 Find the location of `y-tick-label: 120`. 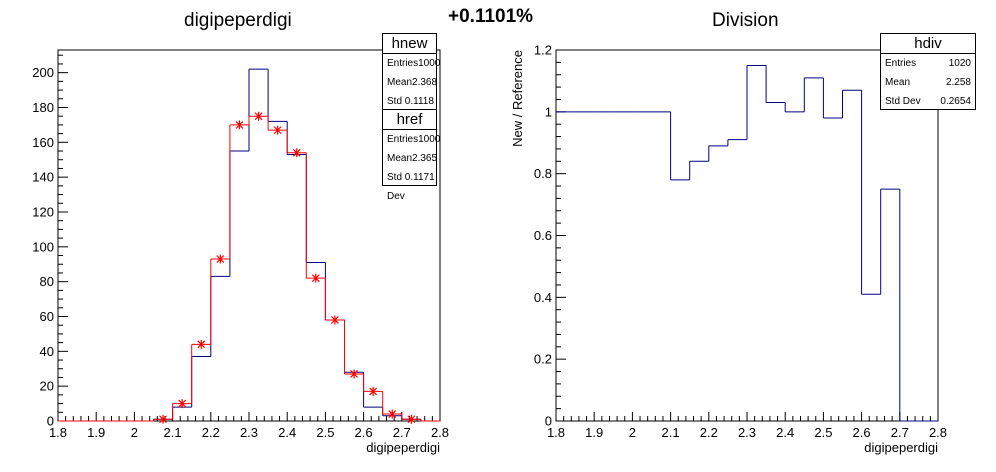

y-tick-label: 120 is located at coordinates (43, 211).